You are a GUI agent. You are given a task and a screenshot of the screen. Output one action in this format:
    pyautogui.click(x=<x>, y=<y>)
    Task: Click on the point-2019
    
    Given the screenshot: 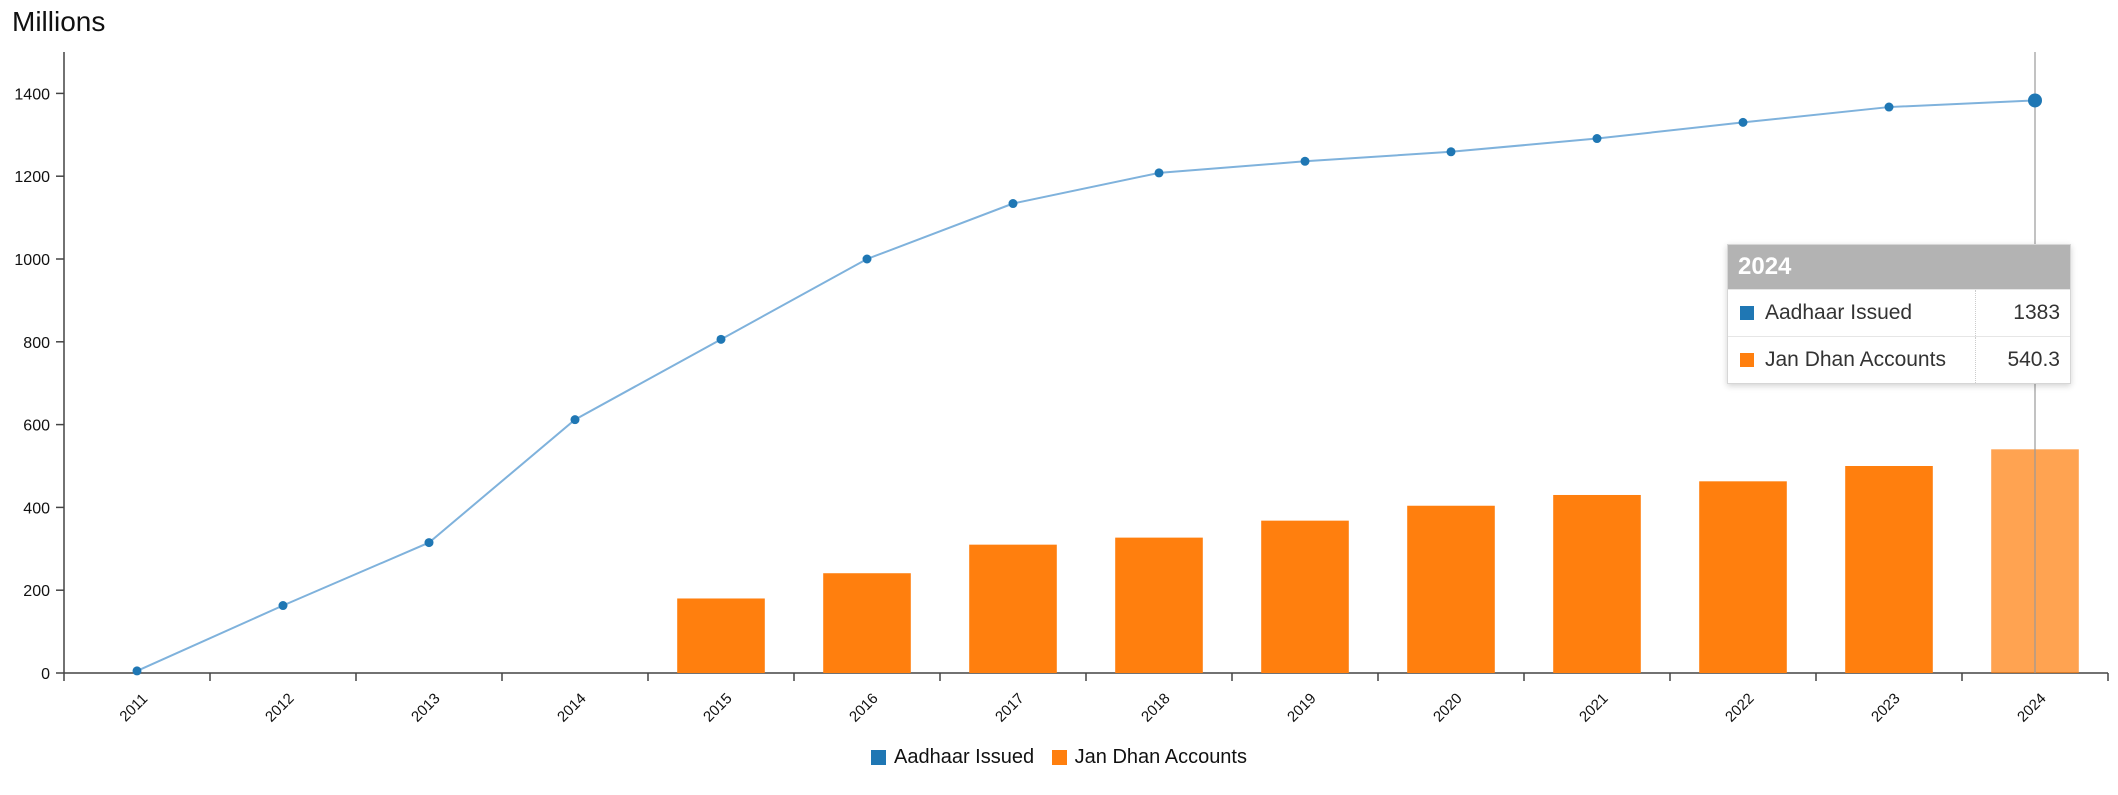 What is the action you would take?
    pyautogui.click(x=1305, y=161)
    